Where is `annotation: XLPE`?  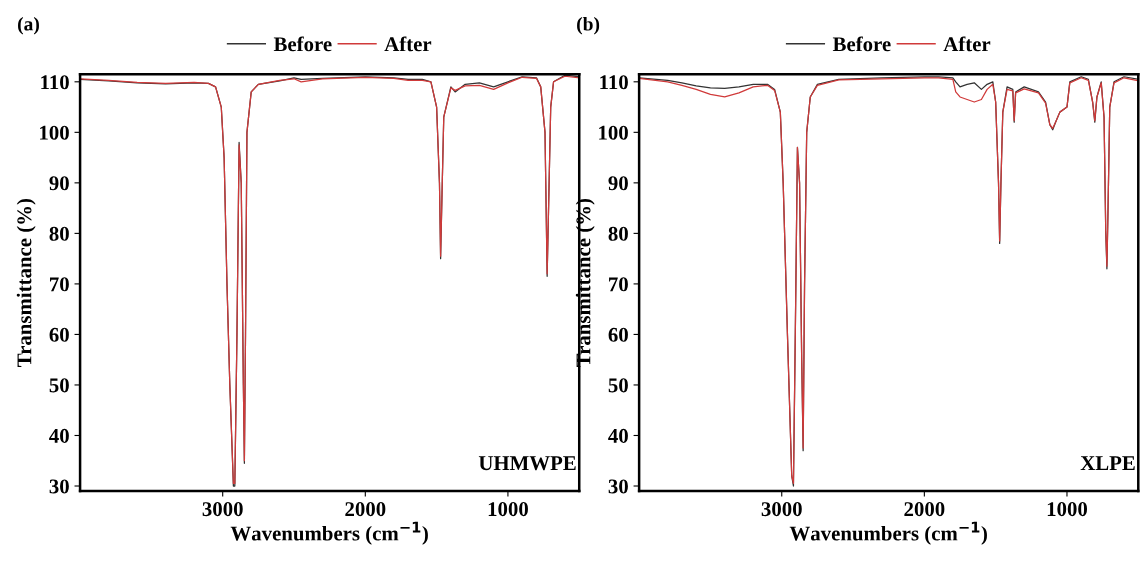 annotation: XLPE is located at coordinates (1107, 463).